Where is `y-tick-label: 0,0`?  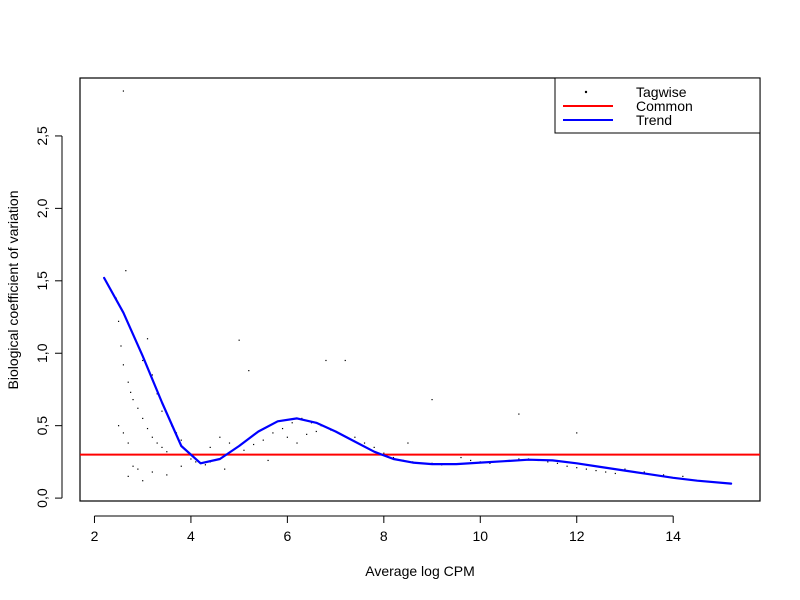 y-tick-label: 0,0 is located at coordinates (42, 498).